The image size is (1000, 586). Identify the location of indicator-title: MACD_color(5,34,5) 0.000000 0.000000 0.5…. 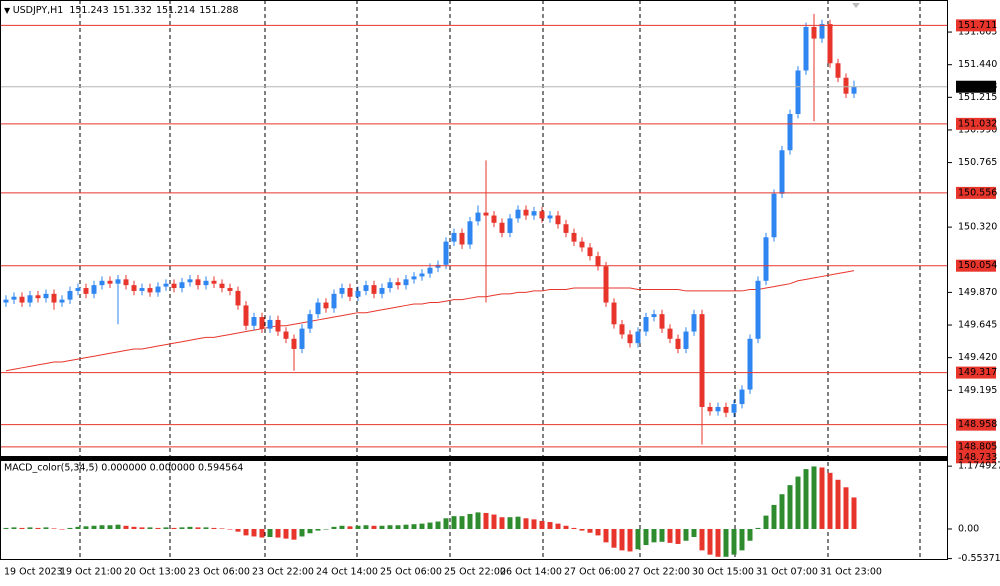
(123, 468).